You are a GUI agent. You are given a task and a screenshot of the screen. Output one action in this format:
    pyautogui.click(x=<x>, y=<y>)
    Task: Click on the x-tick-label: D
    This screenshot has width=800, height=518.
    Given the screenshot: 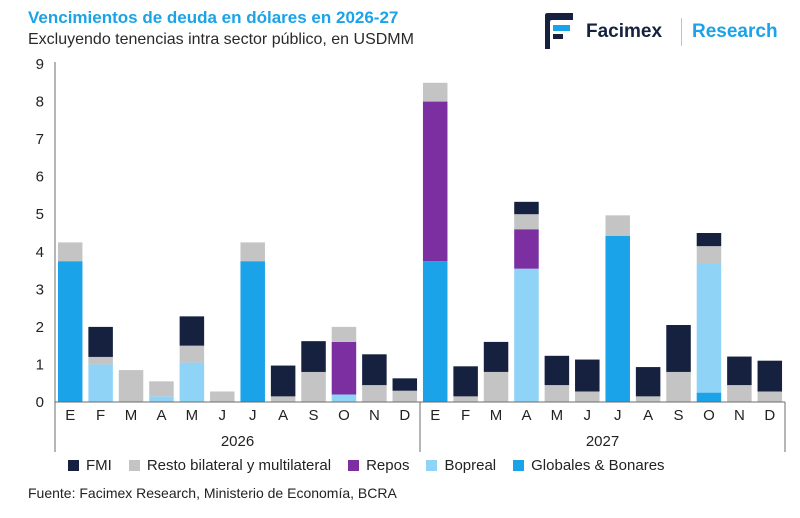 What is the action you would take?
    pyautogui.click(x=404, y=415)
    